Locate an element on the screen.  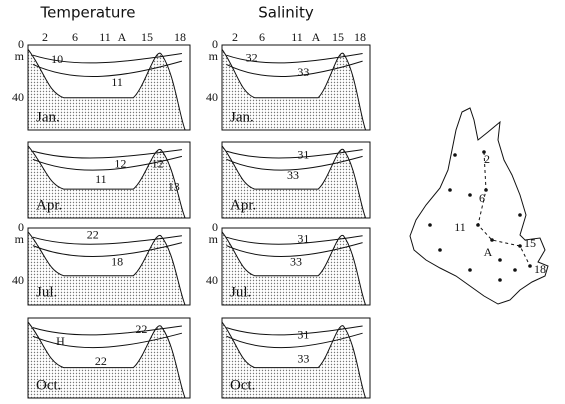
column-title: Temperature is located at coordinates (87, 13).